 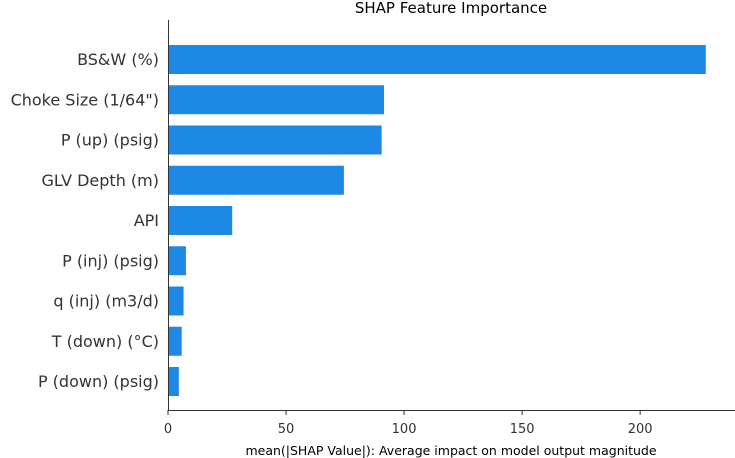 What do you see at coordinates (451, 8) in the screenshot?
I see `chart-title: SHAP Feature Importance` at bounding box center [451, 8].